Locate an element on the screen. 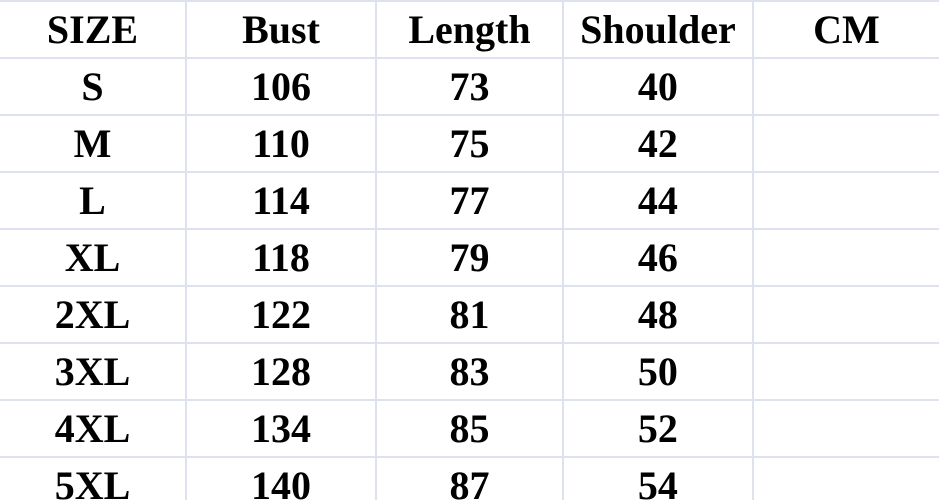  bust-cell: 110 is located at coordinates (281, 144).